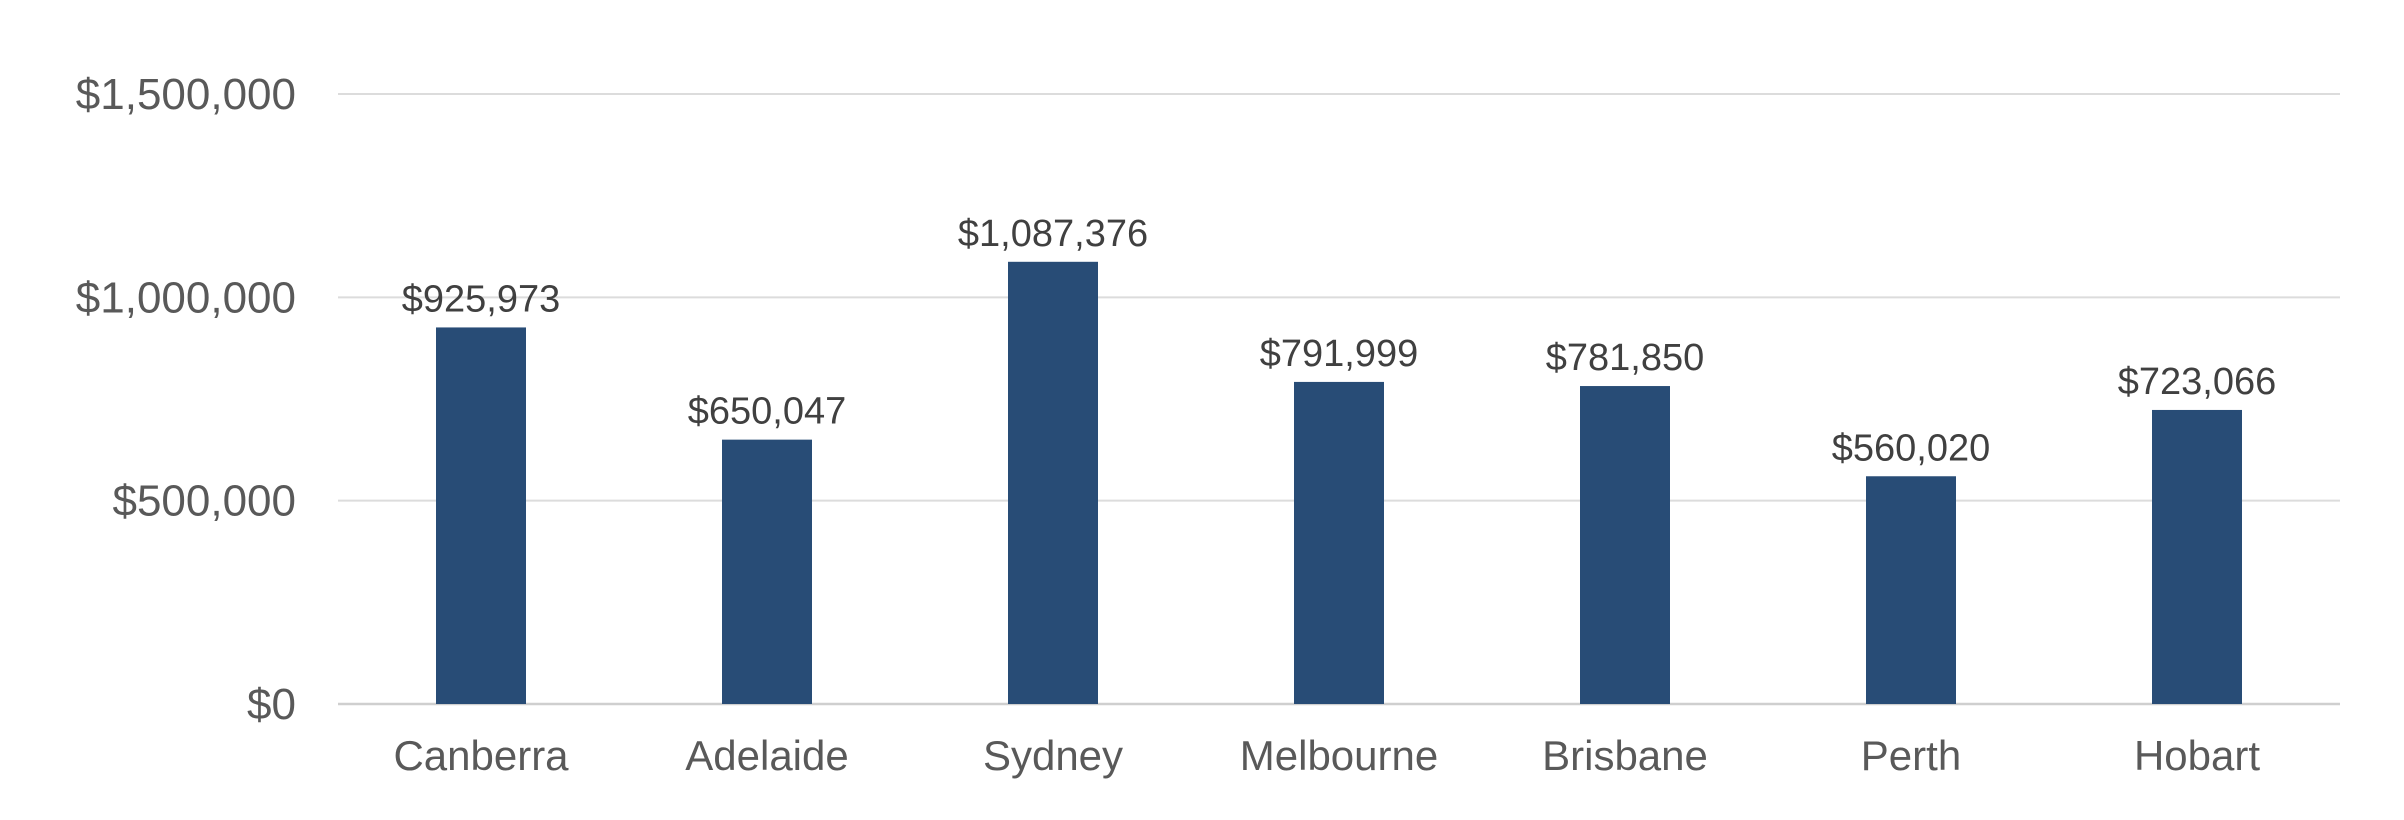 Image resolution: width=2404 pixels, height=820 pixels. What do you see at coordinates (1053, 234) in the screenshot?
I see `data-label: $1,087,376` at bounding box center [1053, 234].